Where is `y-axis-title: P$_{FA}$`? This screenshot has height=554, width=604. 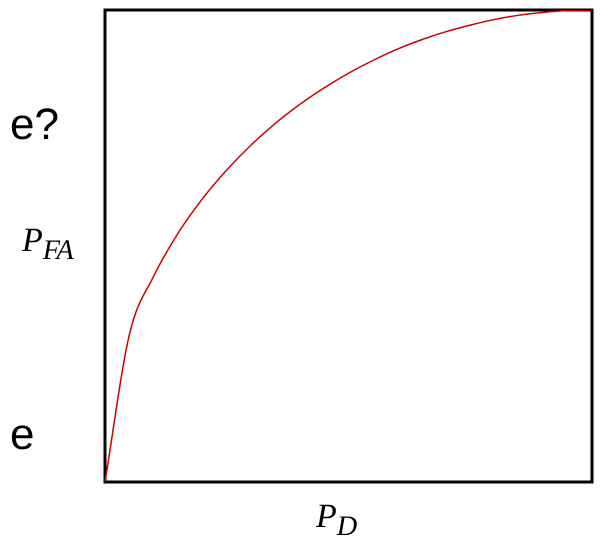 y-axis-title: P$_{FA}$ is located at coordinates (48, 244).